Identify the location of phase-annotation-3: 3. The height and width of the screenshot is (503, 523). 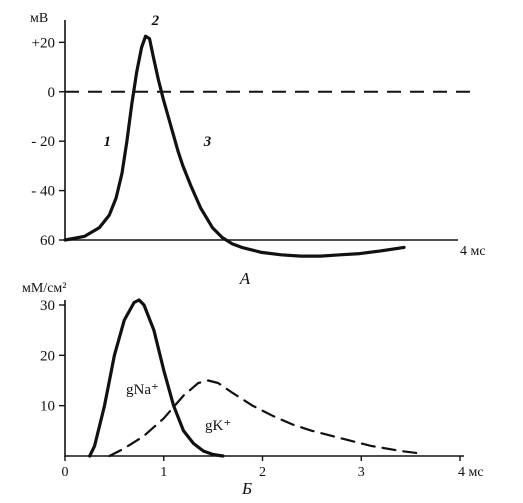
(207, 142).